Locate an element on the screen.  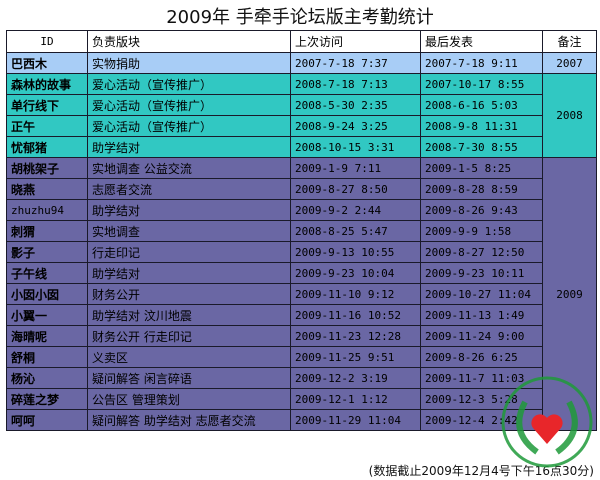
cell-last-post: 2009-10-27 11:04 is located at coordinates (481, 294).